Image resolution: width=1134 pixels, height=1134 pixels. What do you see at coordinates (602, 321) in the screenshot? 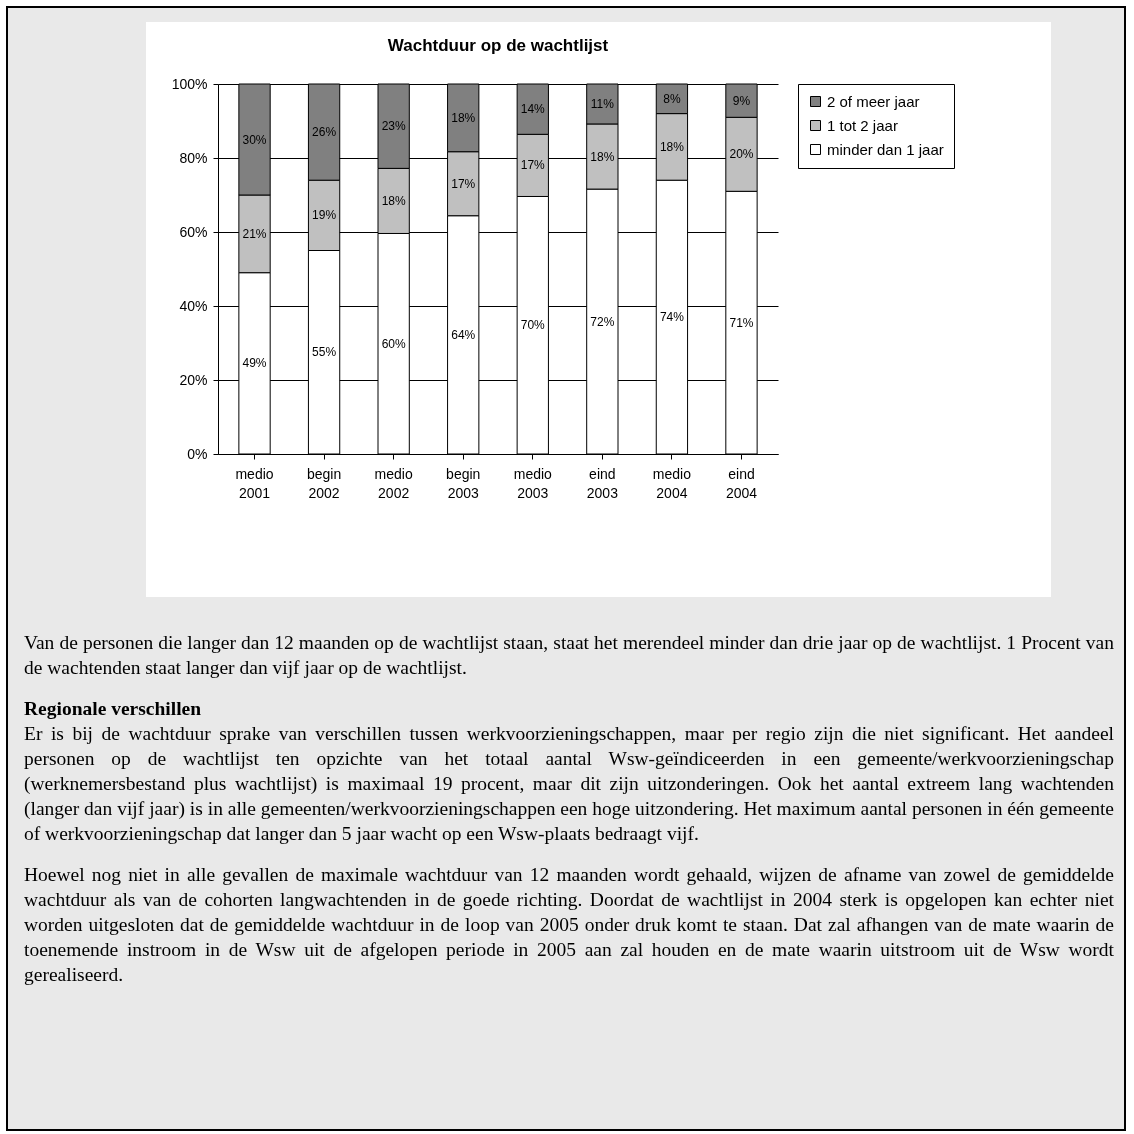
I see `data-label: 72%` at bounding box center [602, 321].